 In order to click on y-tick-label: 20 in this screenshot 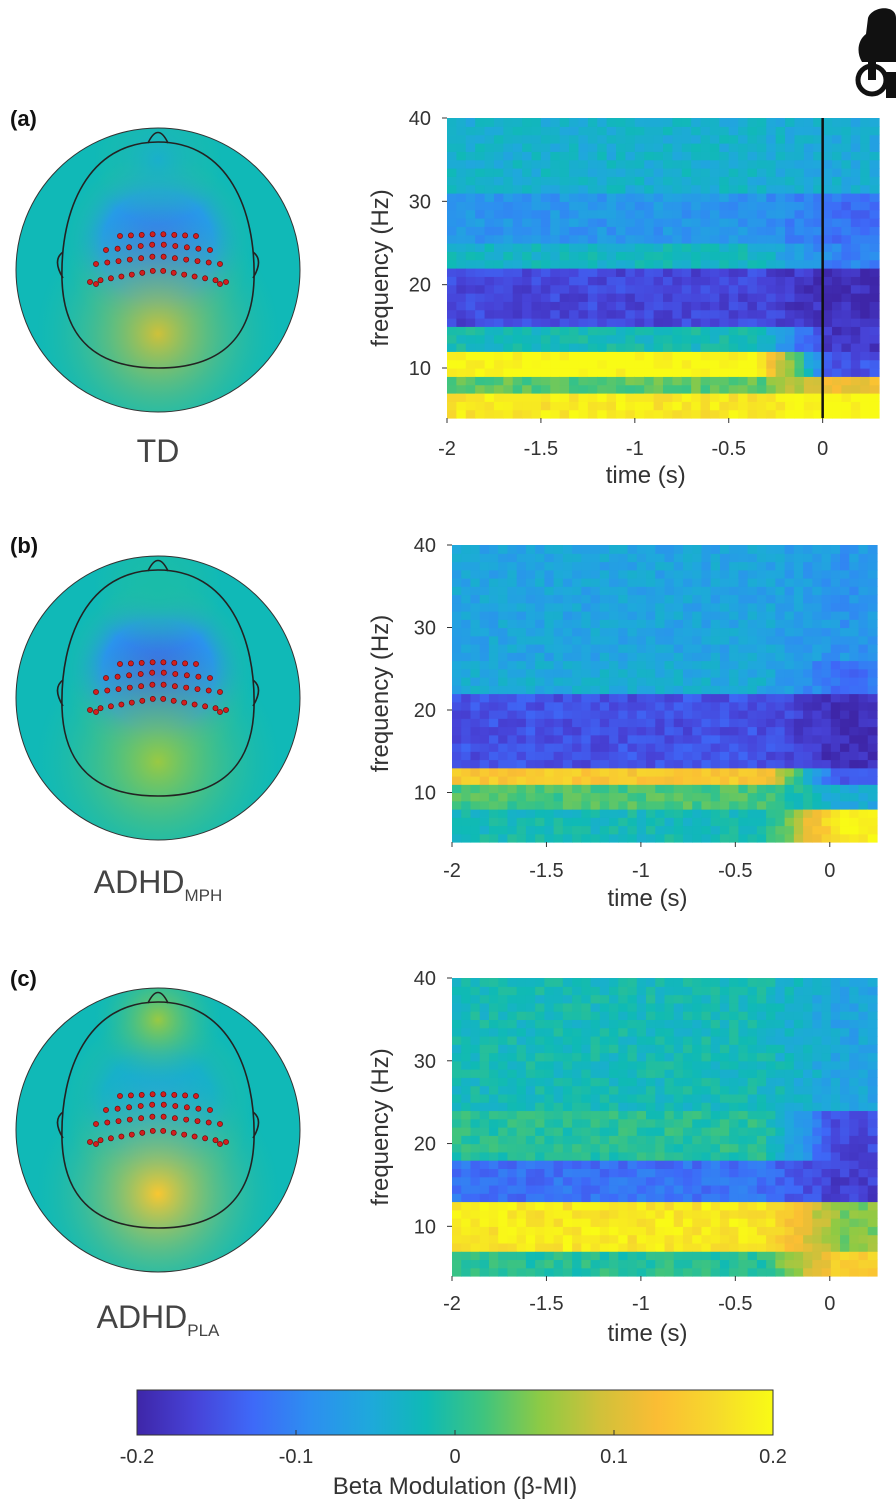, I will do `click(420, 286)`.